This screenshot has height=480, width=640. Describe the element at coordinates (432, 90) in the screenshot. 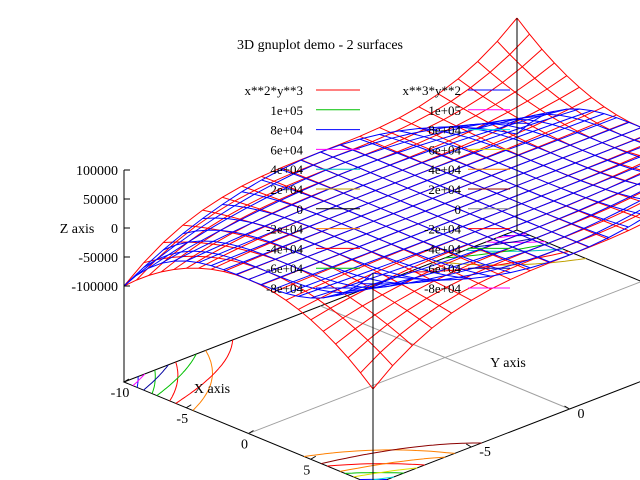

I see `legend-label: x**3*y**2` at that location.